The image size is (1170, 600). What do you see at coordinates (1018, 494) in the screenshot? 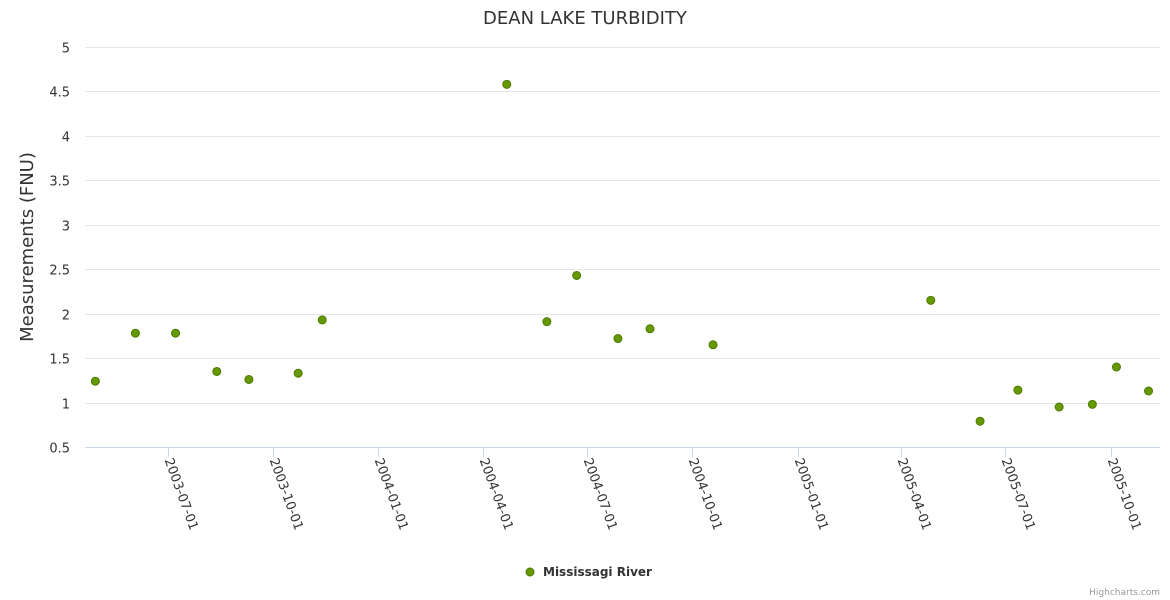
I see `x-tick-label: 2005-07-01` at bounding box center [1018, 494].